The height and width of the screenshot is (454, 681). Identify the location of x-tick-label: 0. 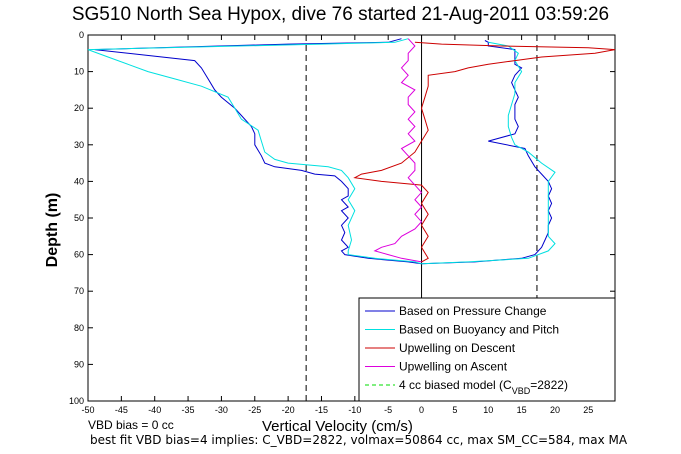
(421, 410).